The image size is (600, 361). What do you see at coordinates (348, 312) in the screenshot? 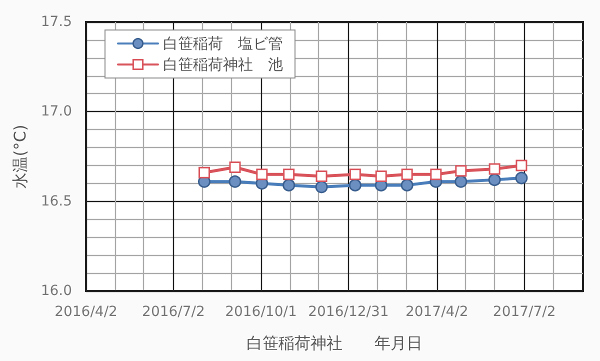
I see `x-tick-label: 2016/12/31` at bounding box center [348, 312].